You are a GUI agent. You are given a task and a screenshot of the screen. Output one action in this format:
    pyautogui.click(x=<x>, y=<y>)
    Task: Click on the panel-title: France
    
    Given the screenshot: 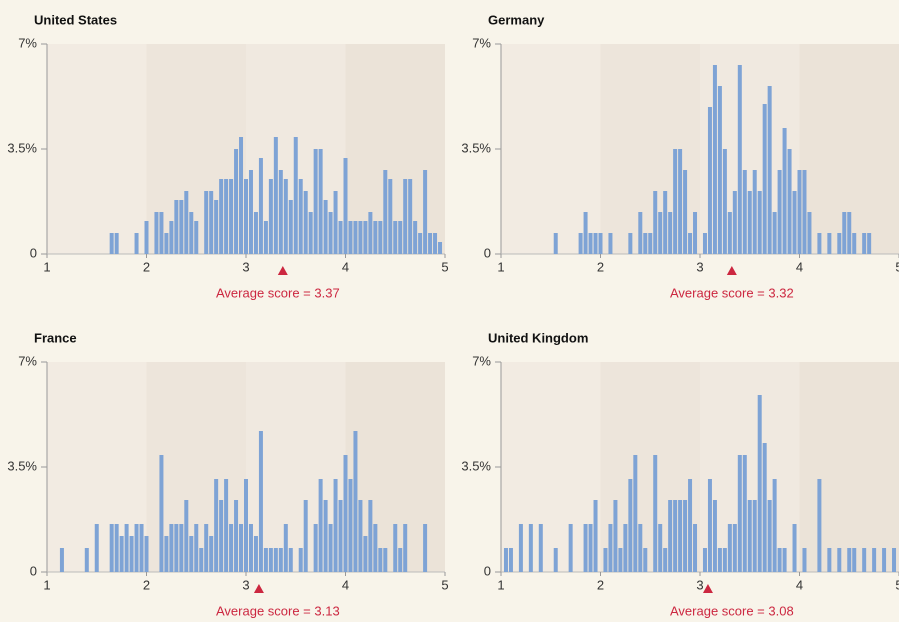 What is the action you would take?
    pyautogui.click(x=55, y=337)
    